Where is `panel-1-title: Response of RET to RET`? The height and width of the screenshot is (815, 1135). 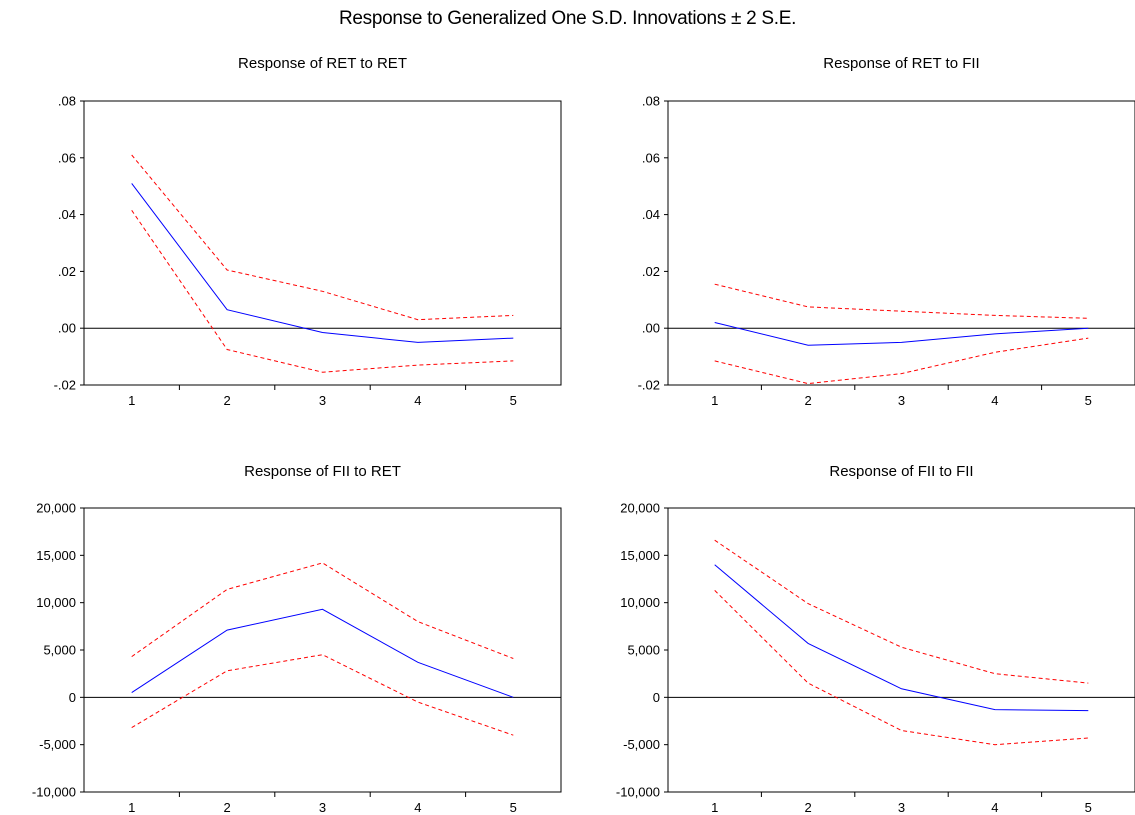
panel-1-title: Response of RET to RET is located at coordinates (322, 63).